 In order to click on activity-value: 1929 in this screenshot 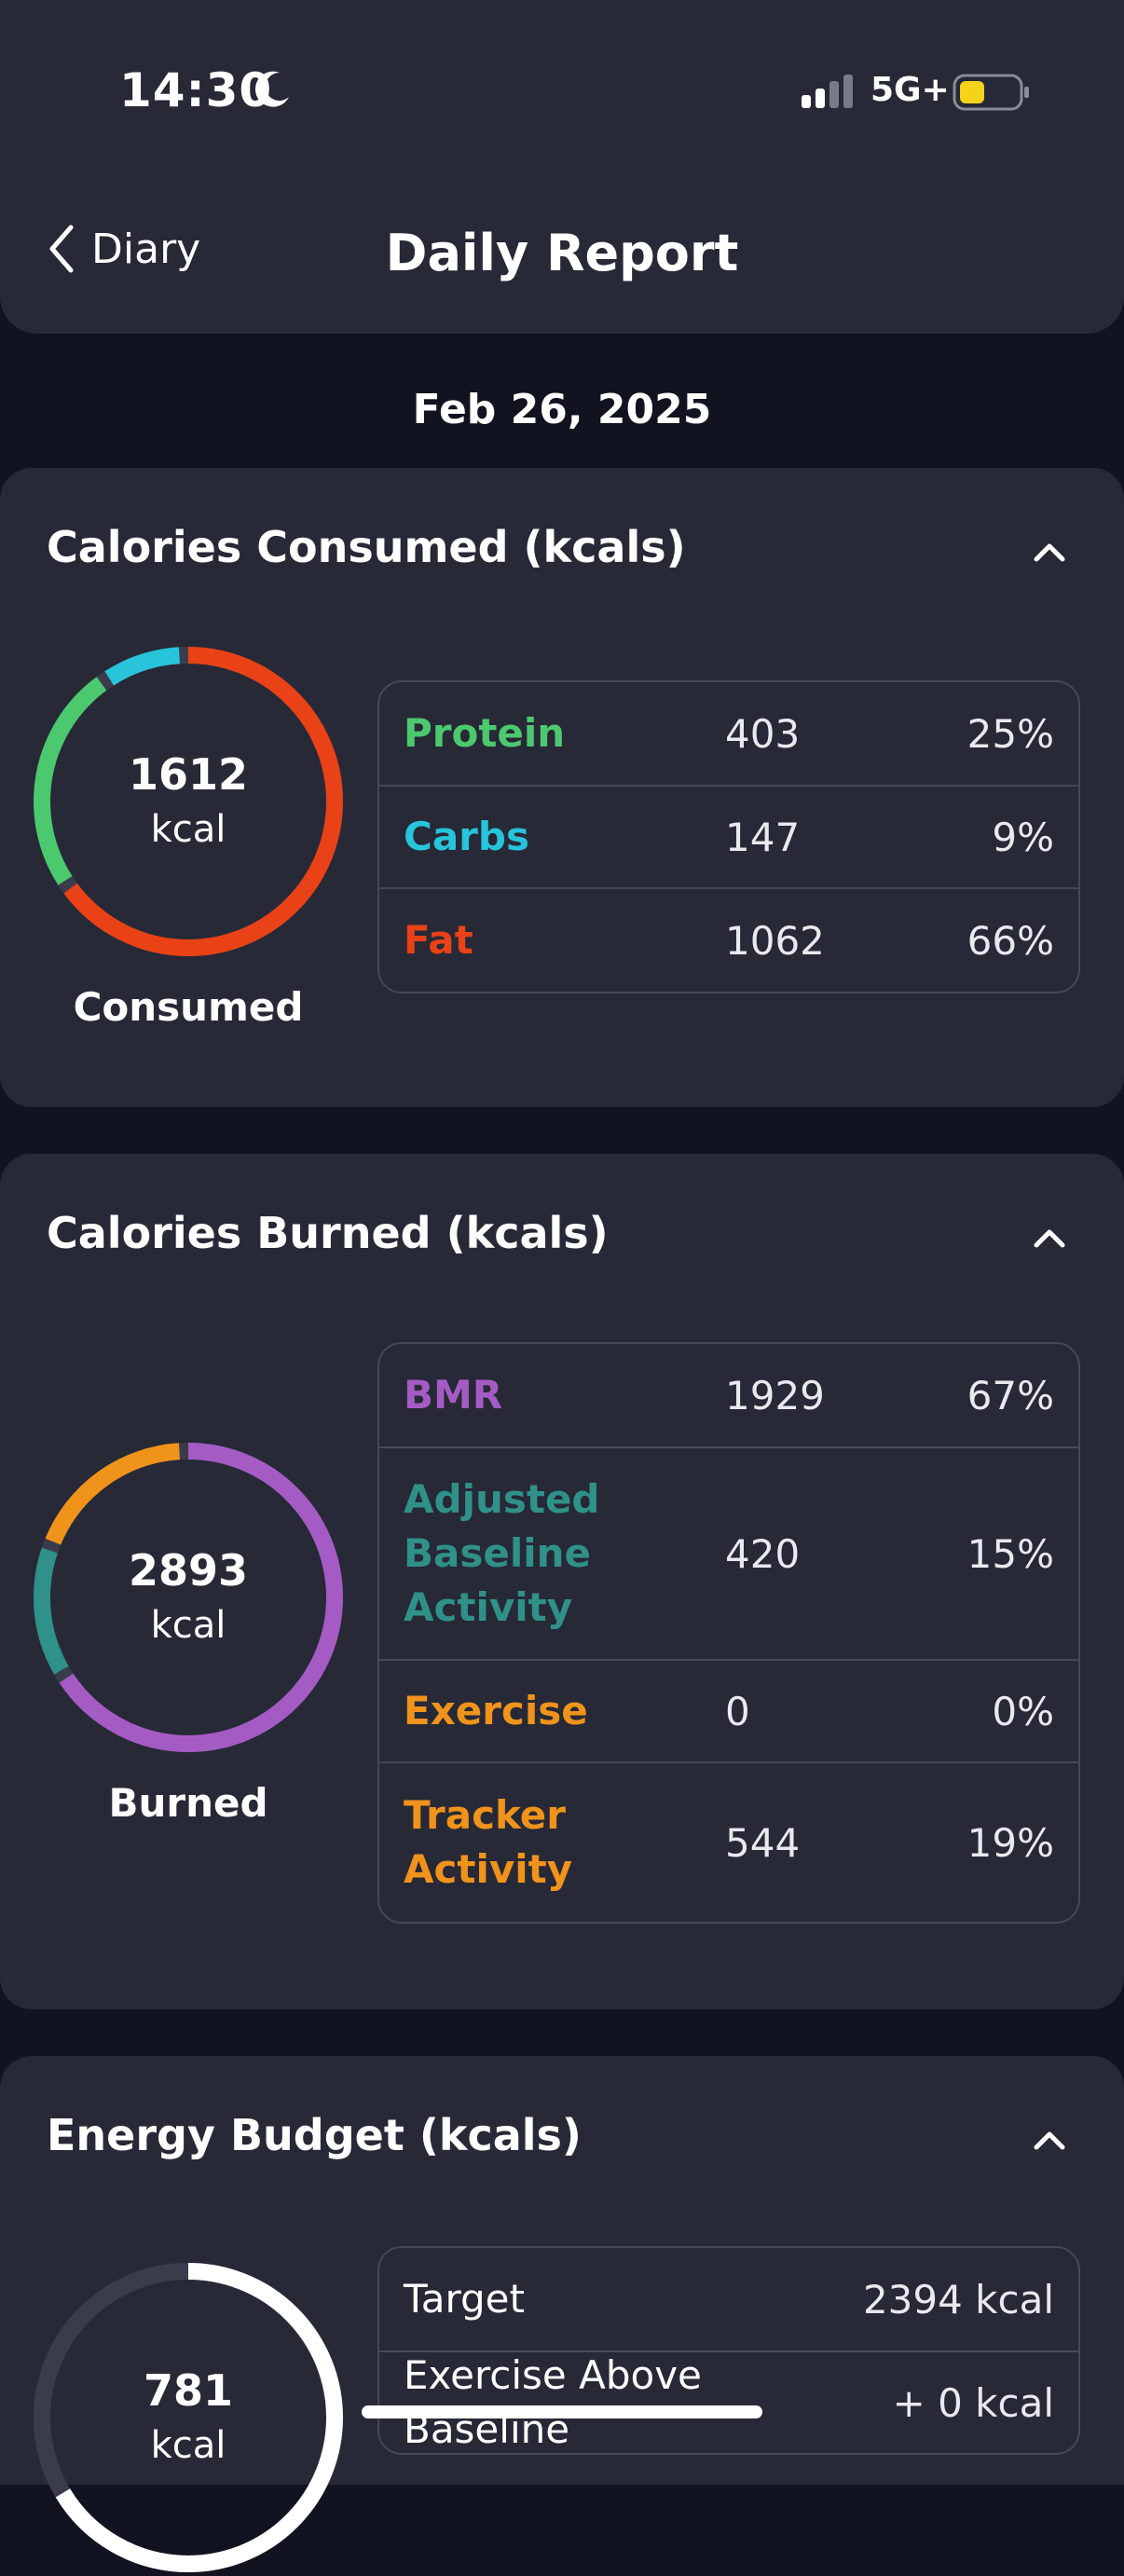, I will do `click(775, 1395)`.